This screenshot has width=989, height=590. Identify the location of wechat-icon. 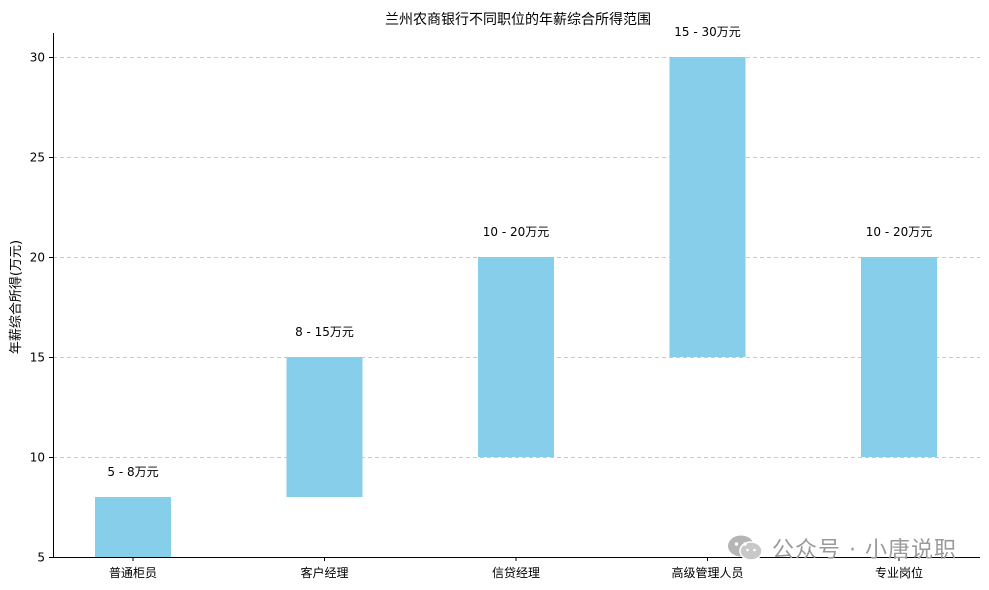
(745, 548).